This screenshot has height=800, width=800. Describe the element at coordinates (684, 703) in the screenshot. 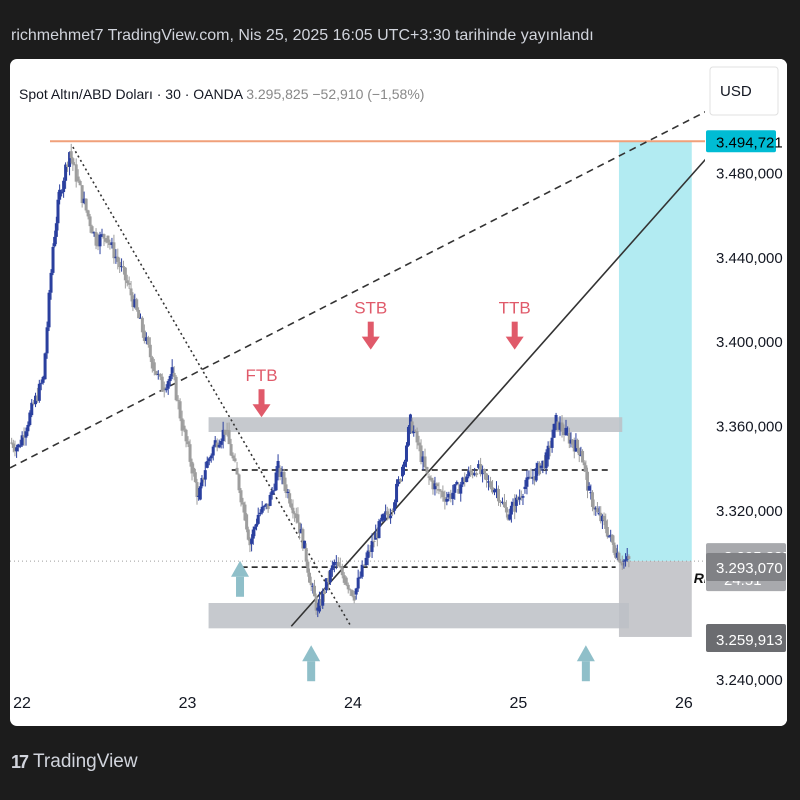

I see `x-tick-label: 26` at that location.